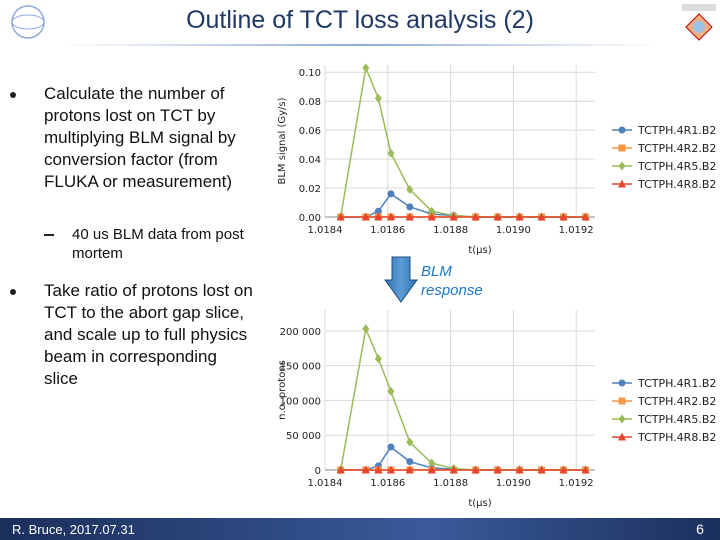 The width and height of the screenshot is (720, 540). I want to click on y-tick-label: 0, so click(318, 471).